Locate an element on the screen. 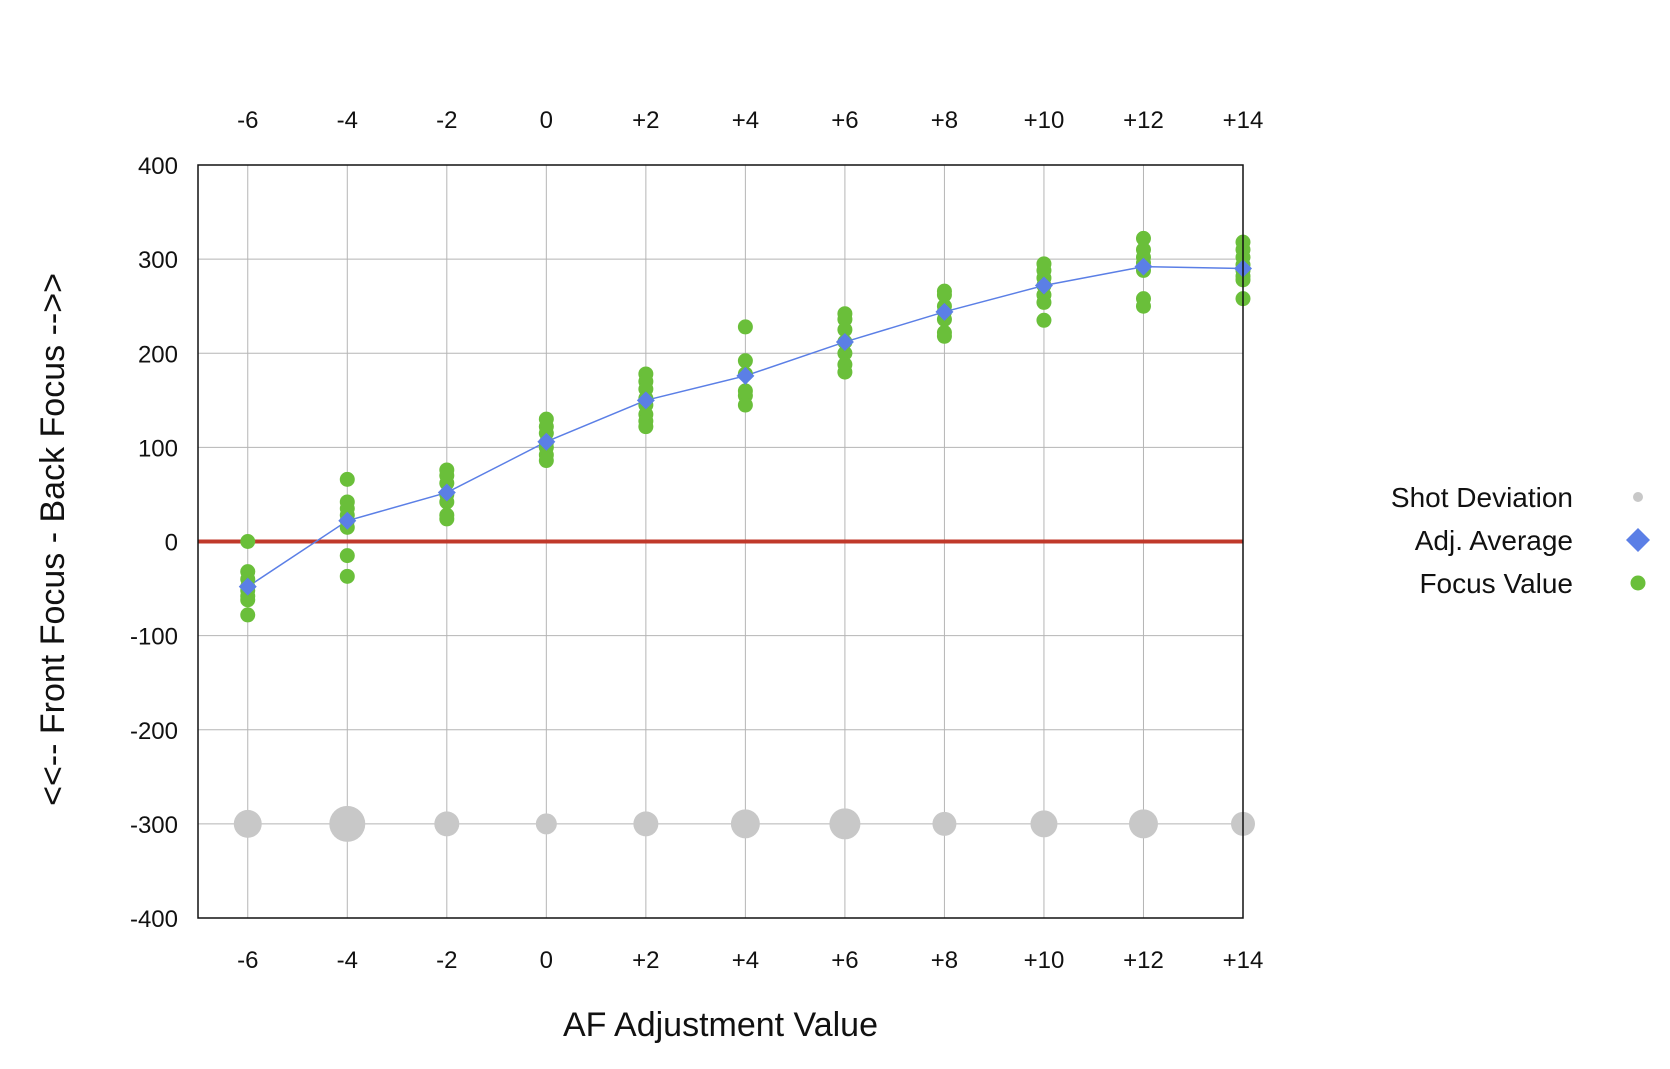 The width and height of the screenshot is (1670, 1069). x-tick-label-top: -2 is located at coordinates (446, 120).